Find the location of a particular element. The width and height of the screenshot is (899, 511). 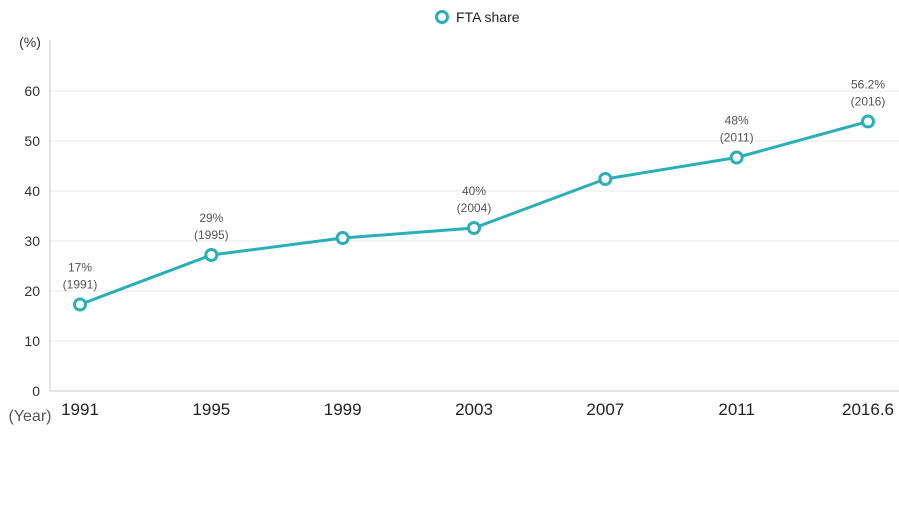

annotation-value: 48% is located at coordinates (737, 121).